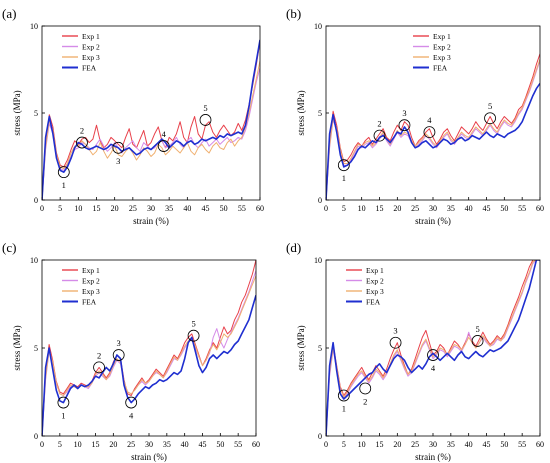 This screenshot has width=550, height=463. Describe the element at coordinates (326, 444) in the screenshot. I see `x-tick-label: 0` at that location.